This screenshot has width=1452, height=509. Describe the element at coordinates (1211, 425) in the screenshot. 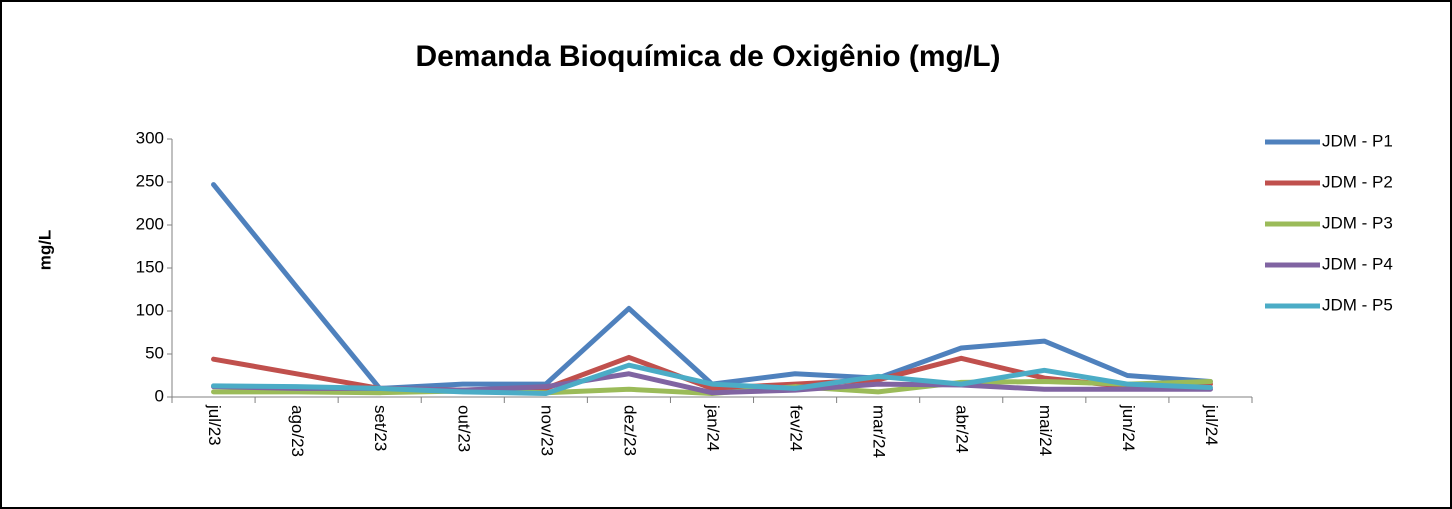

I see `x-tick-label: jul/24` at that location.